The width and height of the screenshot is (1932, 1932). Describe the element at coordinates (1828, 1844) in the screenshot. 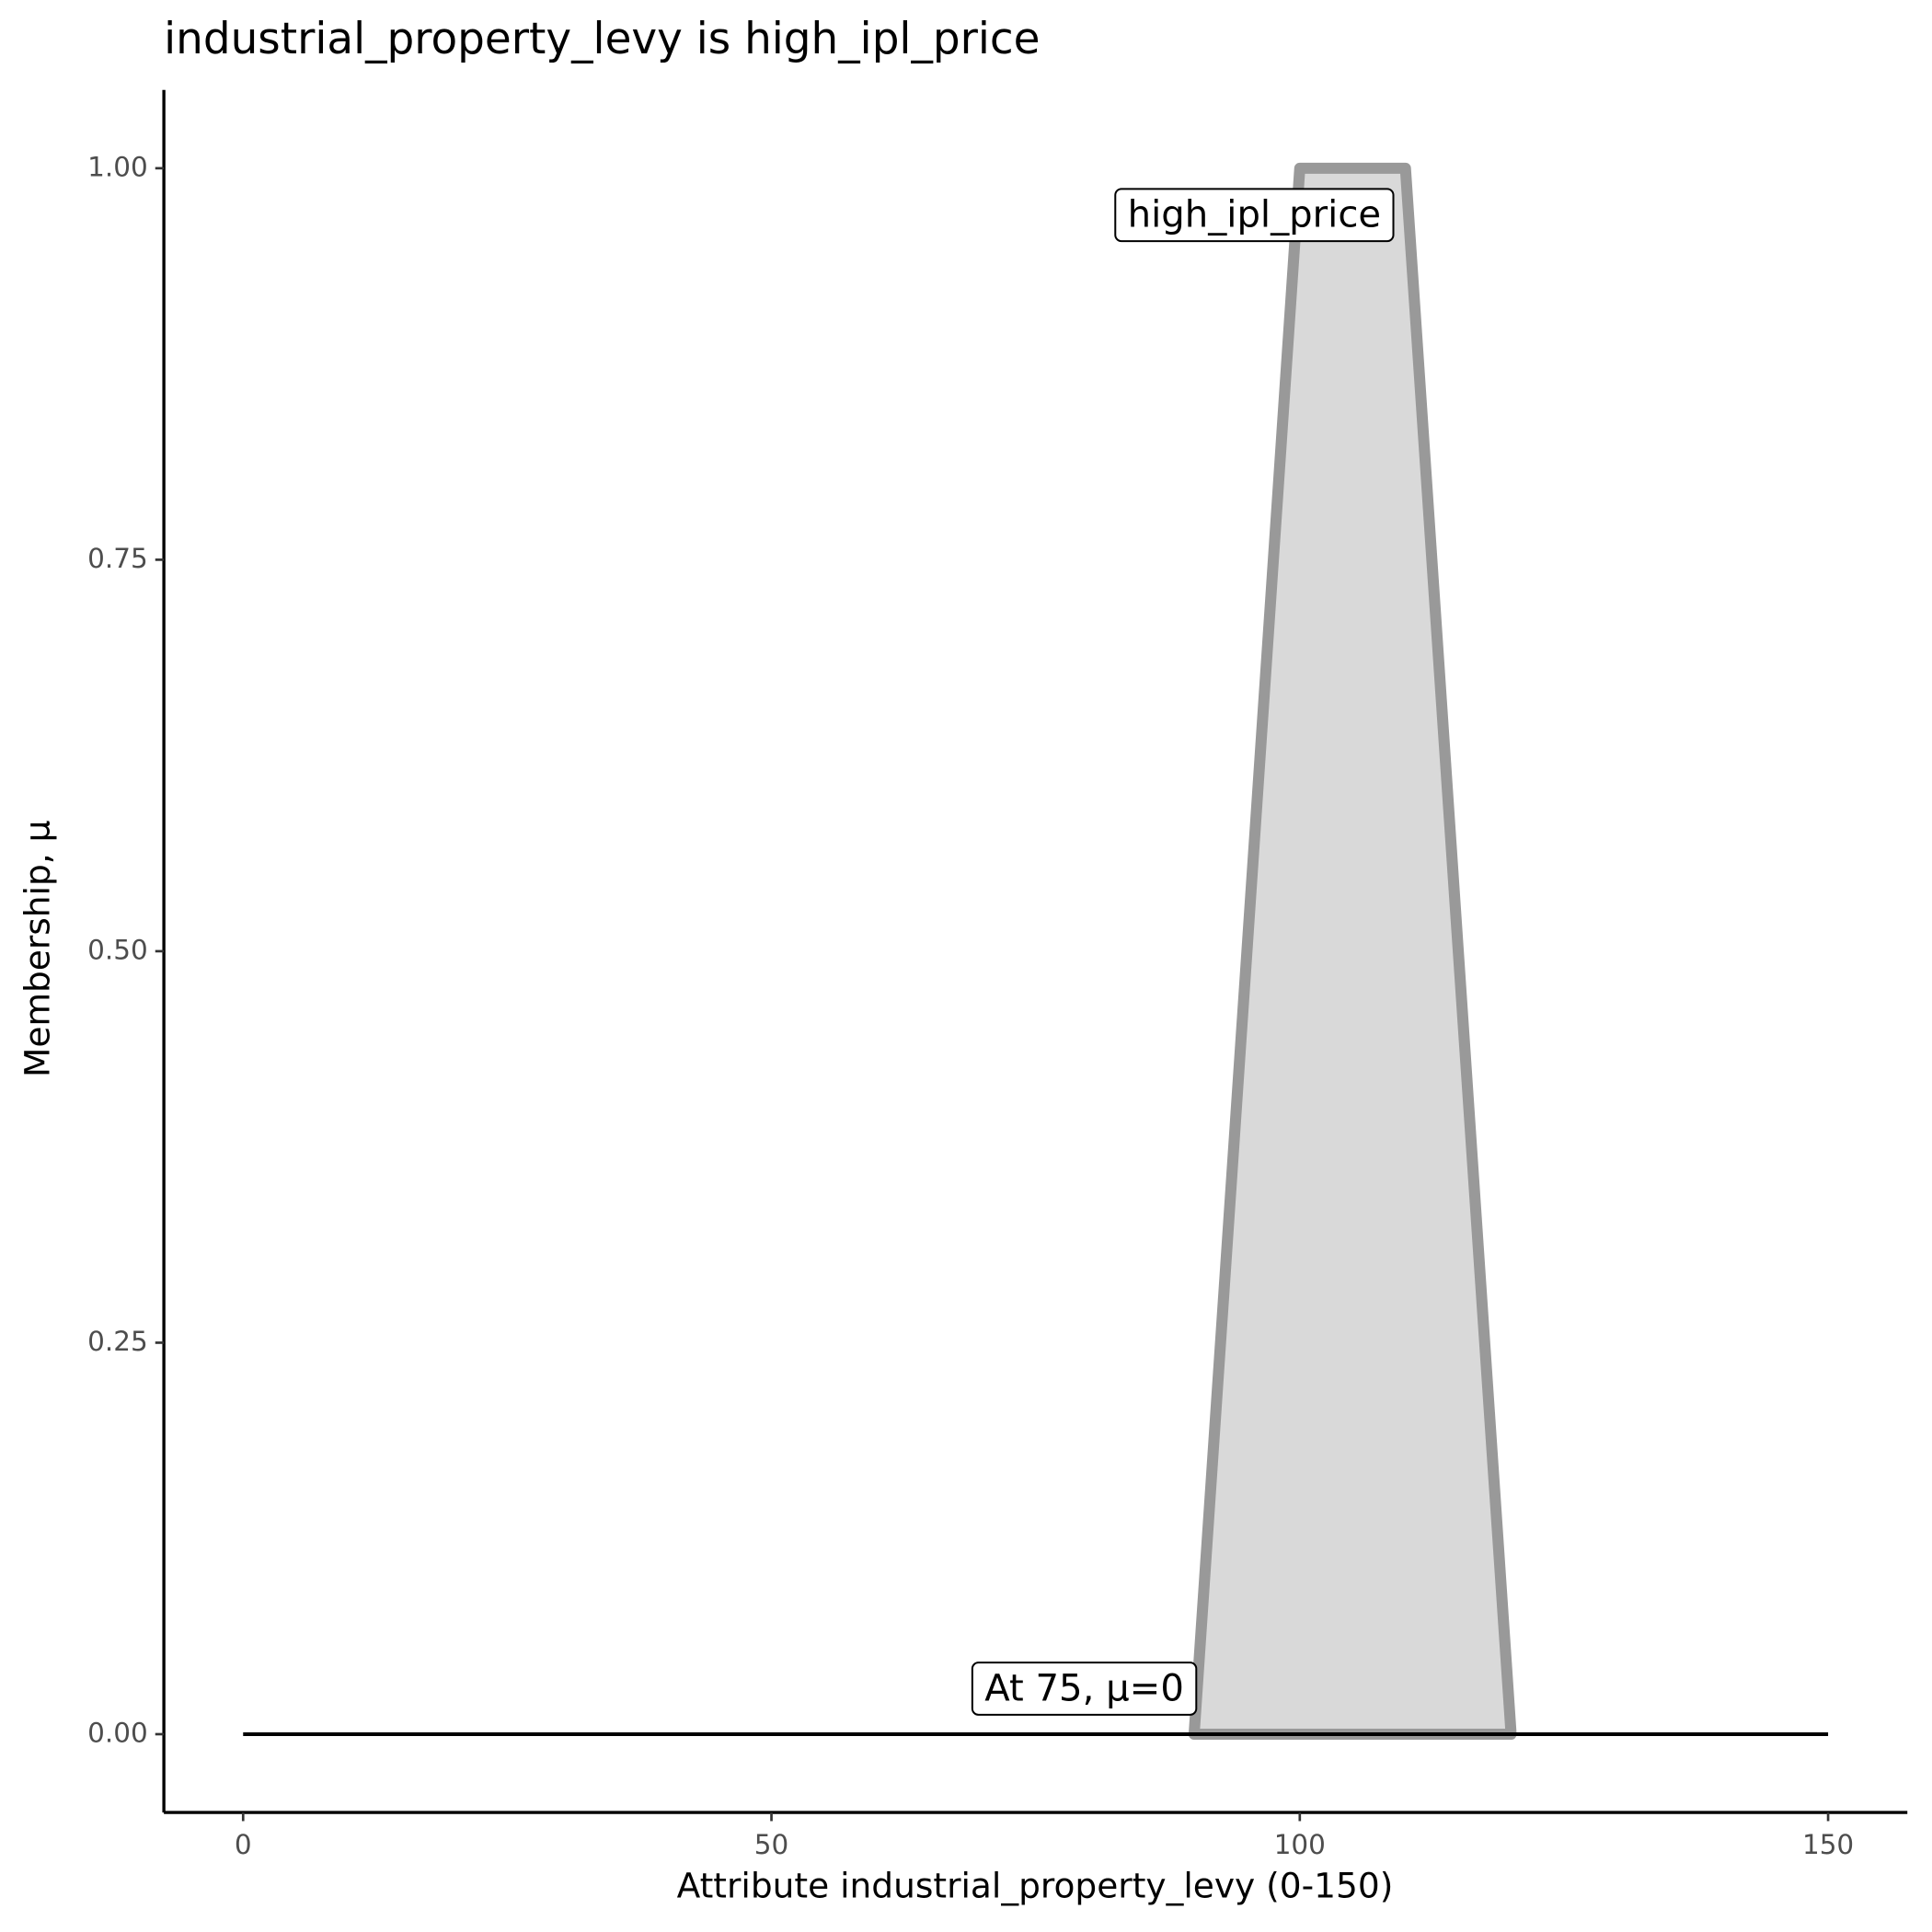

I see `x-tick-label: 150` at that location.